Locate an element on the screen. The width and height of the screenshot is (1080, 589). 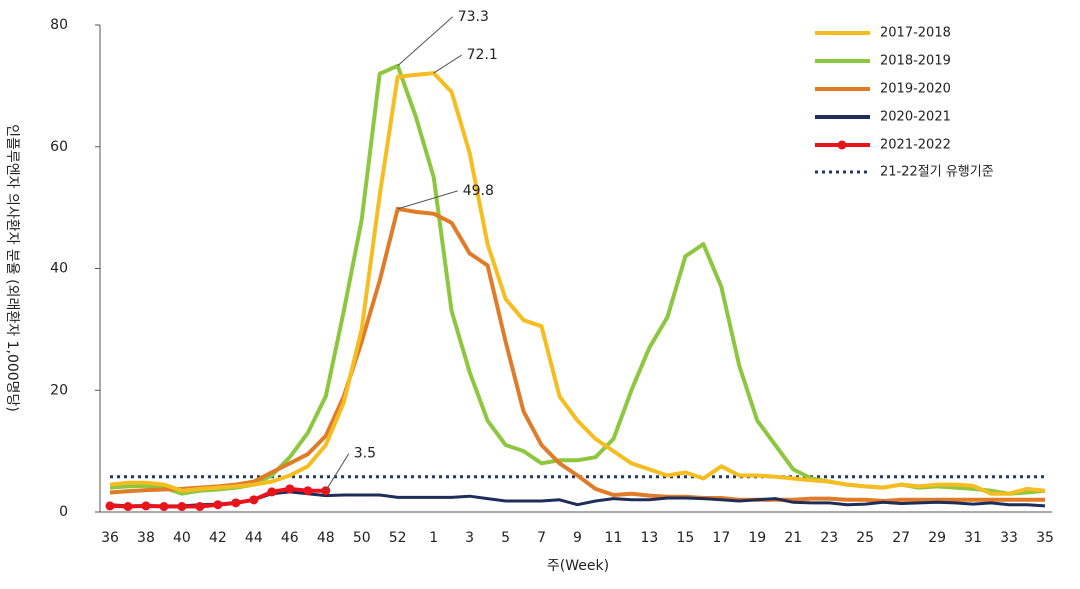
x-tick-label: 25 is located at coordinates (865, 538).